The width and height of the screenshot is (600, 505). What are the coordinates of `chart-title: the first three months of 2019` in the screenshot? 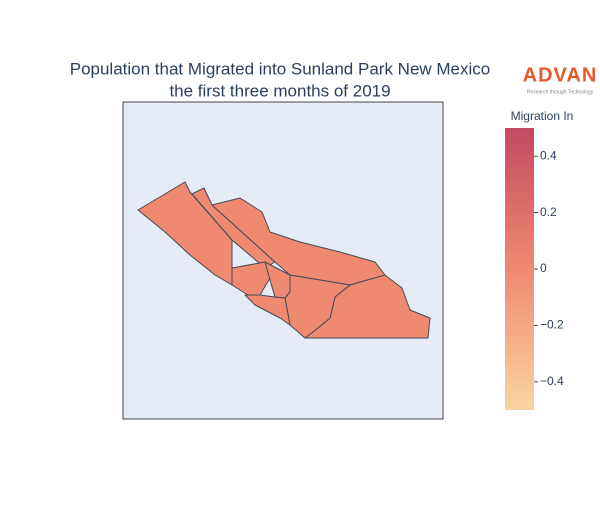 It's located at (279, 90).